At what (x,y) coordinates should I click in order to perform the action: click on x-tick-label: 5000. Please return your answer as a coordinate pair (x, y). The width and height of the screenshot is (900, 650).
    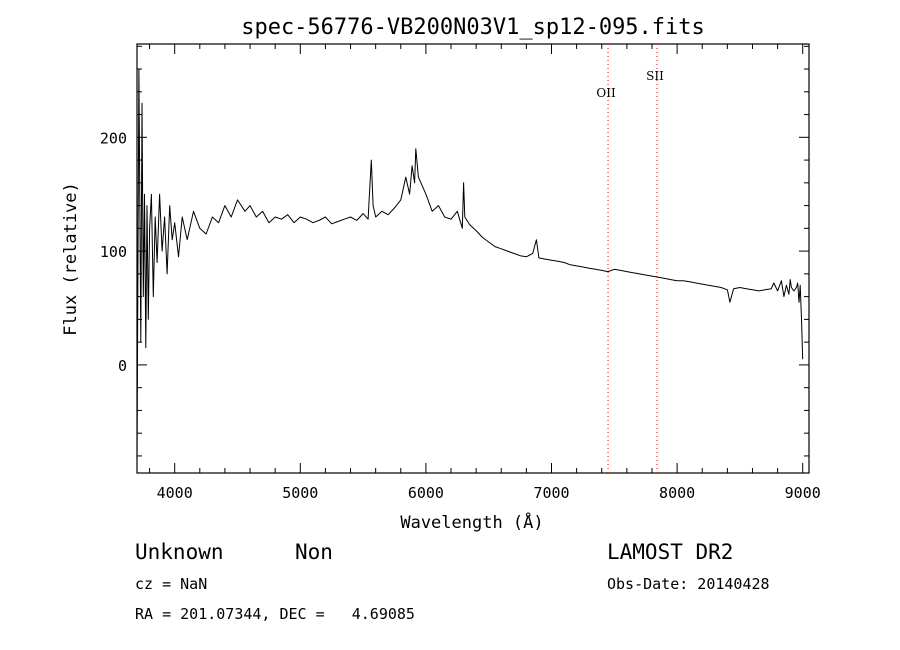
    Looking at the image, I should click on (300, 493).